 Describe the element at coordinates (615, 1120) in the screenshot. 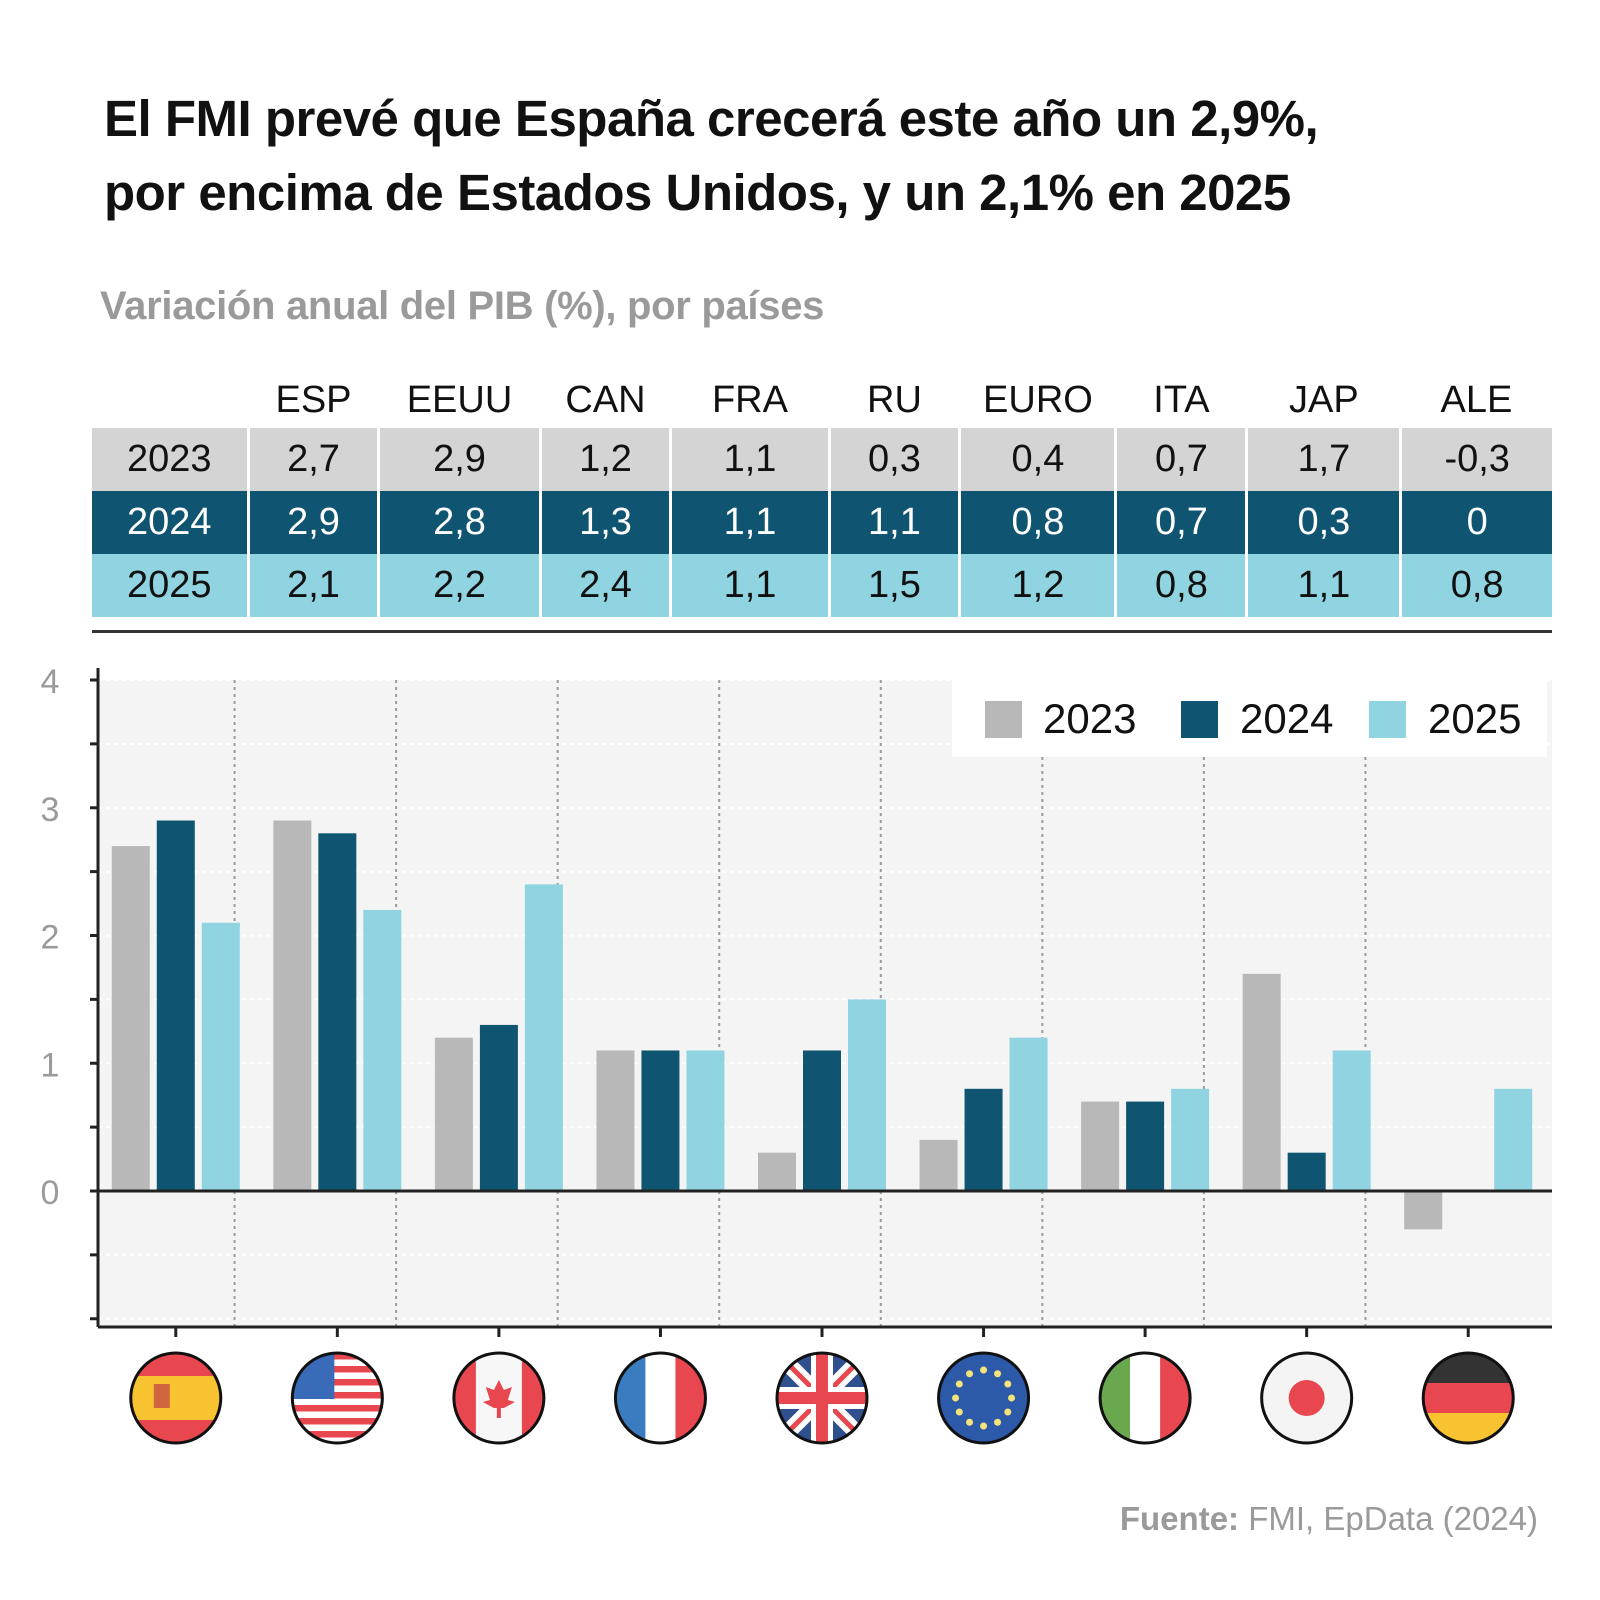

I see `bar-fra-2023` at that location.